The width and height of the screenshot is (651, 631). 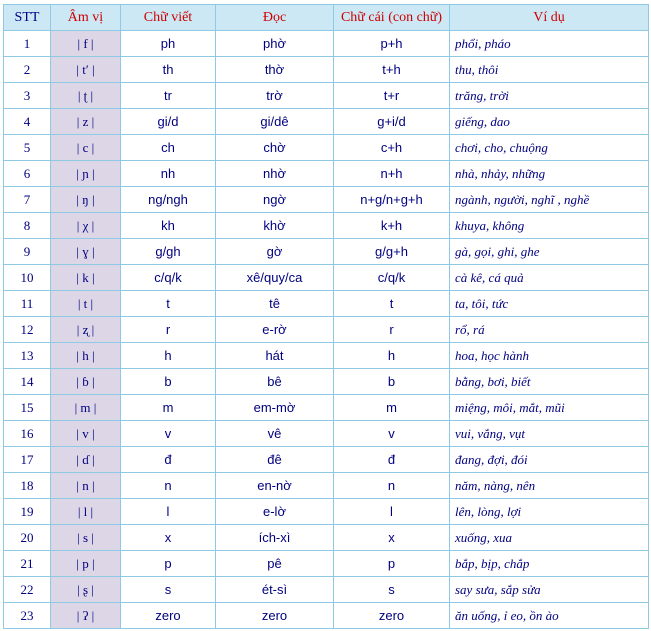 I want to click on cell-stt: 4, so click(x=27, y=121).